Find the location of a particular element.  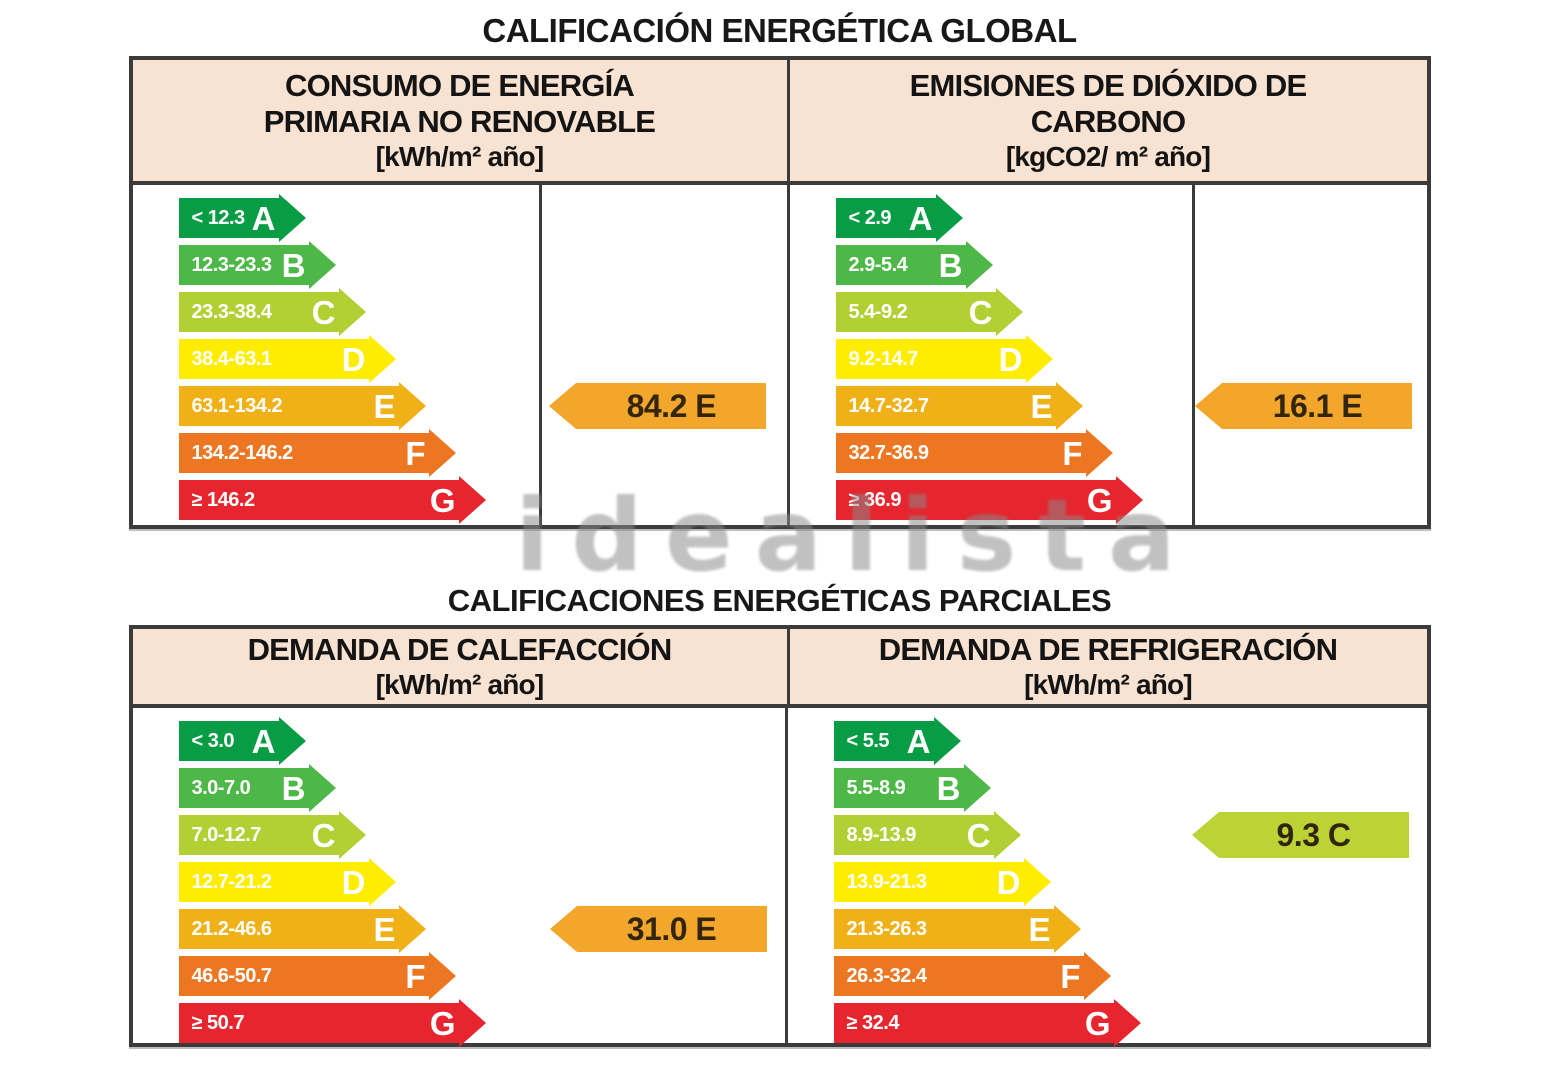

scale-range-label: 8.9-13.9 is located at coordinates (881, 834).